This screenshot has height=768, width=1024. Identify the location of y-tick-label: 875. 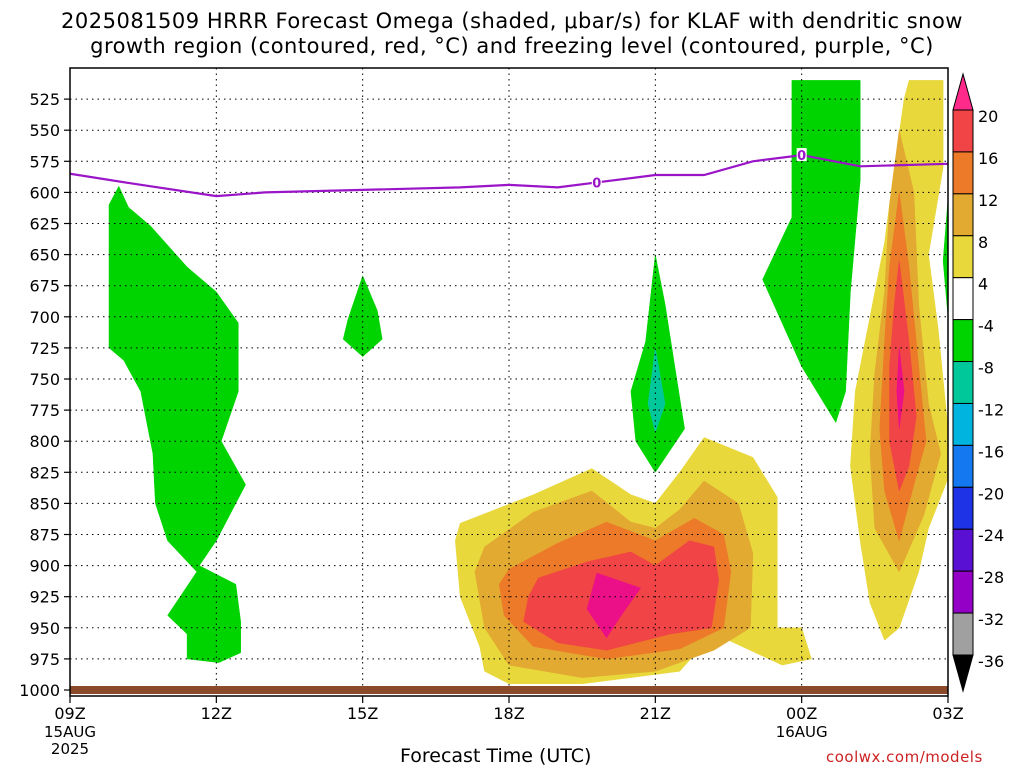
(44, 535).